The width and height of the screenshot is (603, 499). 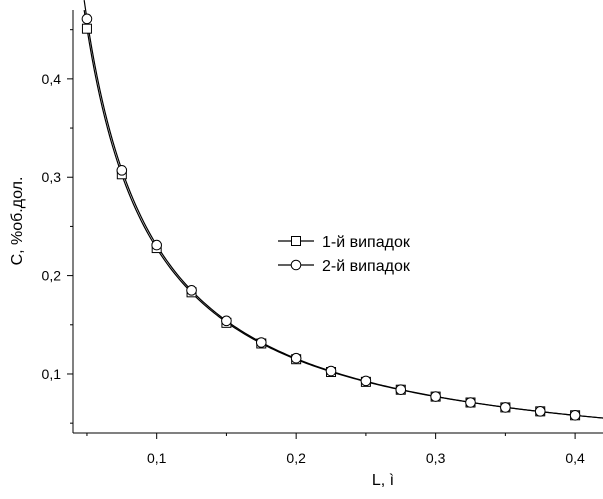 I want to click on x-axis-title: L, ì, so click(x=383, y=480).